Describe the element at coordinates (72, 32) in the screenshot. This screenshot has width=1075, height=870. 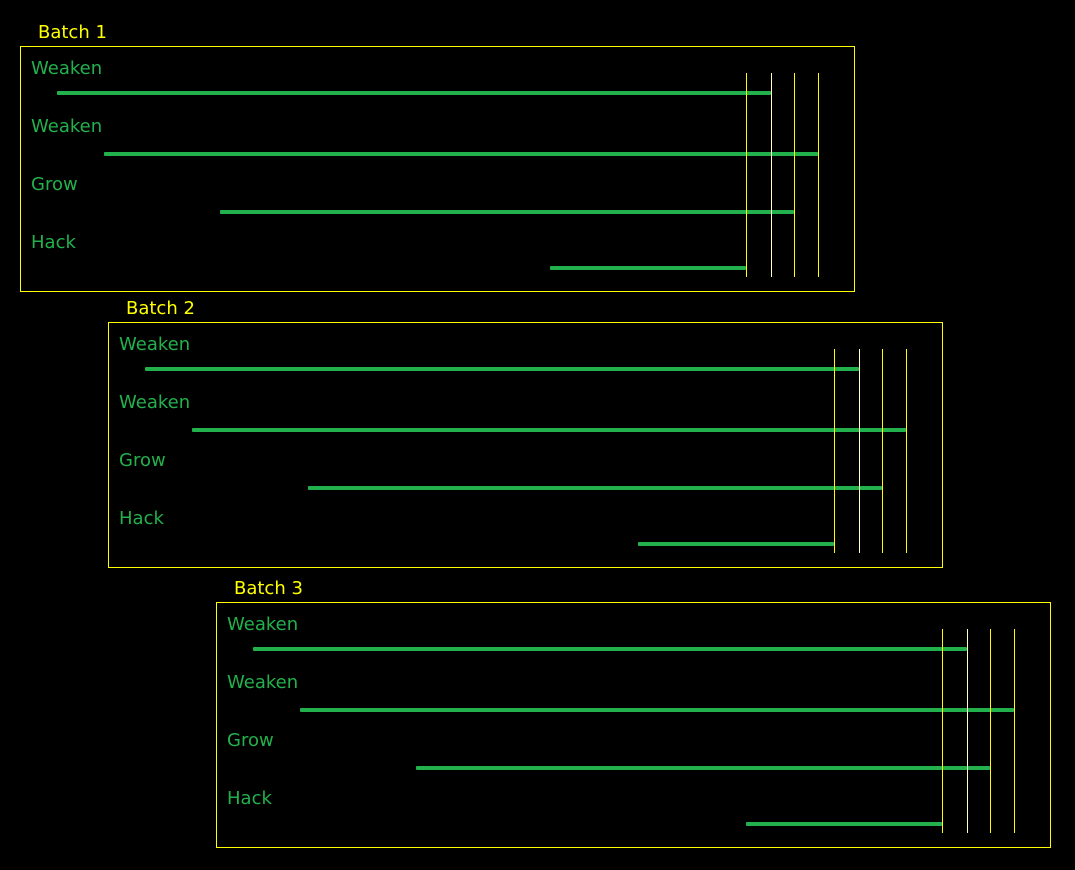
I see `batch-title: Batch 1` at that location.